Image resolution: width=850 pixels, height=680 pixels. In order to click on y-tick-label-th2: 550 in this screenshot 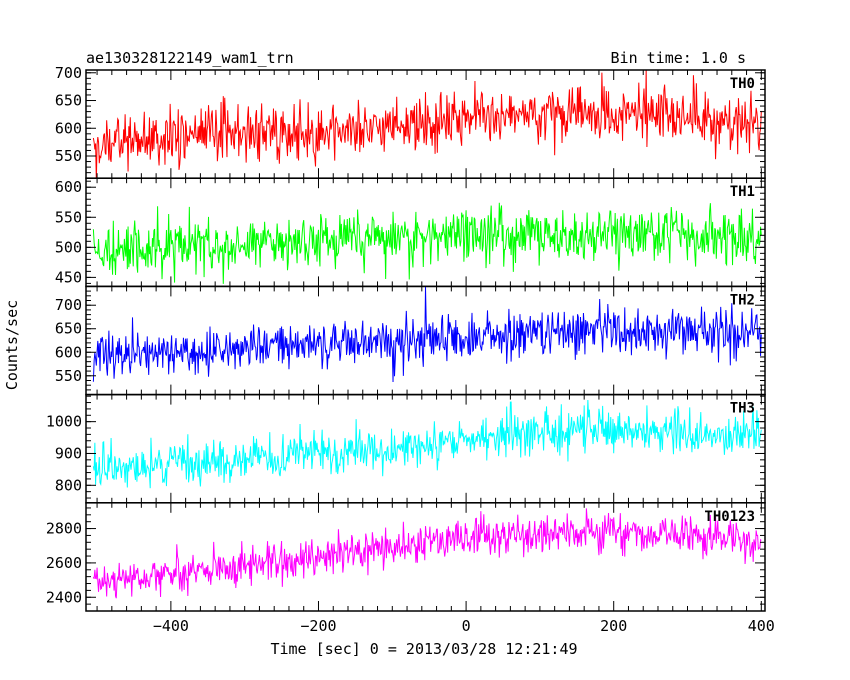, I will do `click(68, 376)`.